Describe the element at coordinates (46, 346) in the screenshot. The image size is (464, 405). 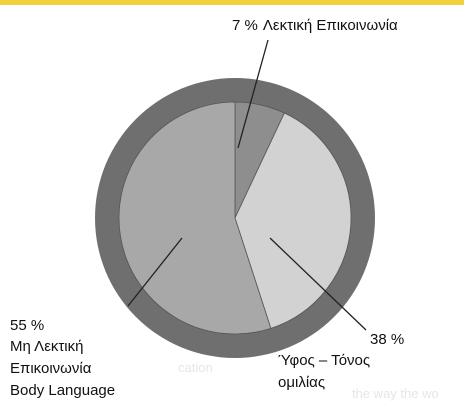
I see `category-label: Μη Λεκτική` at that location.